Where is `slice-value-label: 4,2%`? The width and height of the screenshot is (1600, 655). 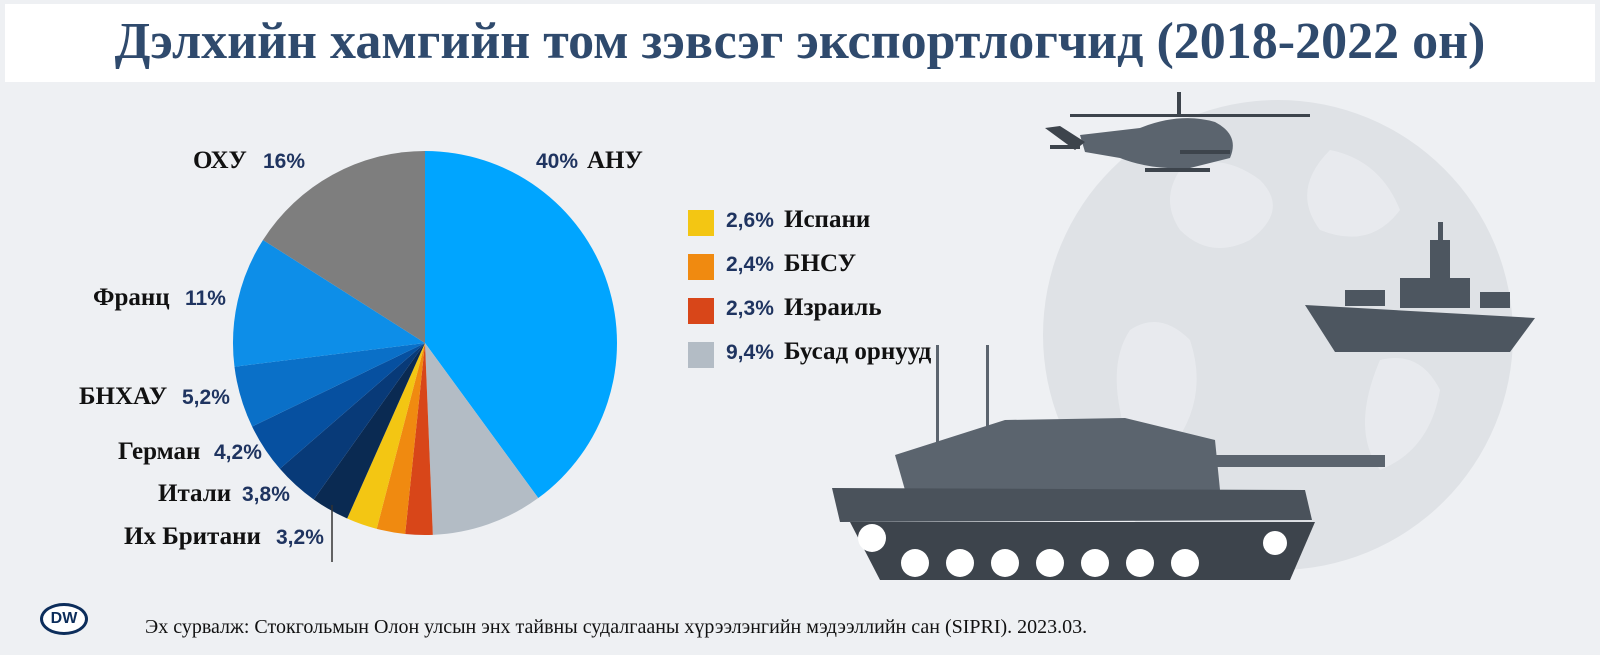 slice-value-label: 4,2% is located at coordinates (238, 452).